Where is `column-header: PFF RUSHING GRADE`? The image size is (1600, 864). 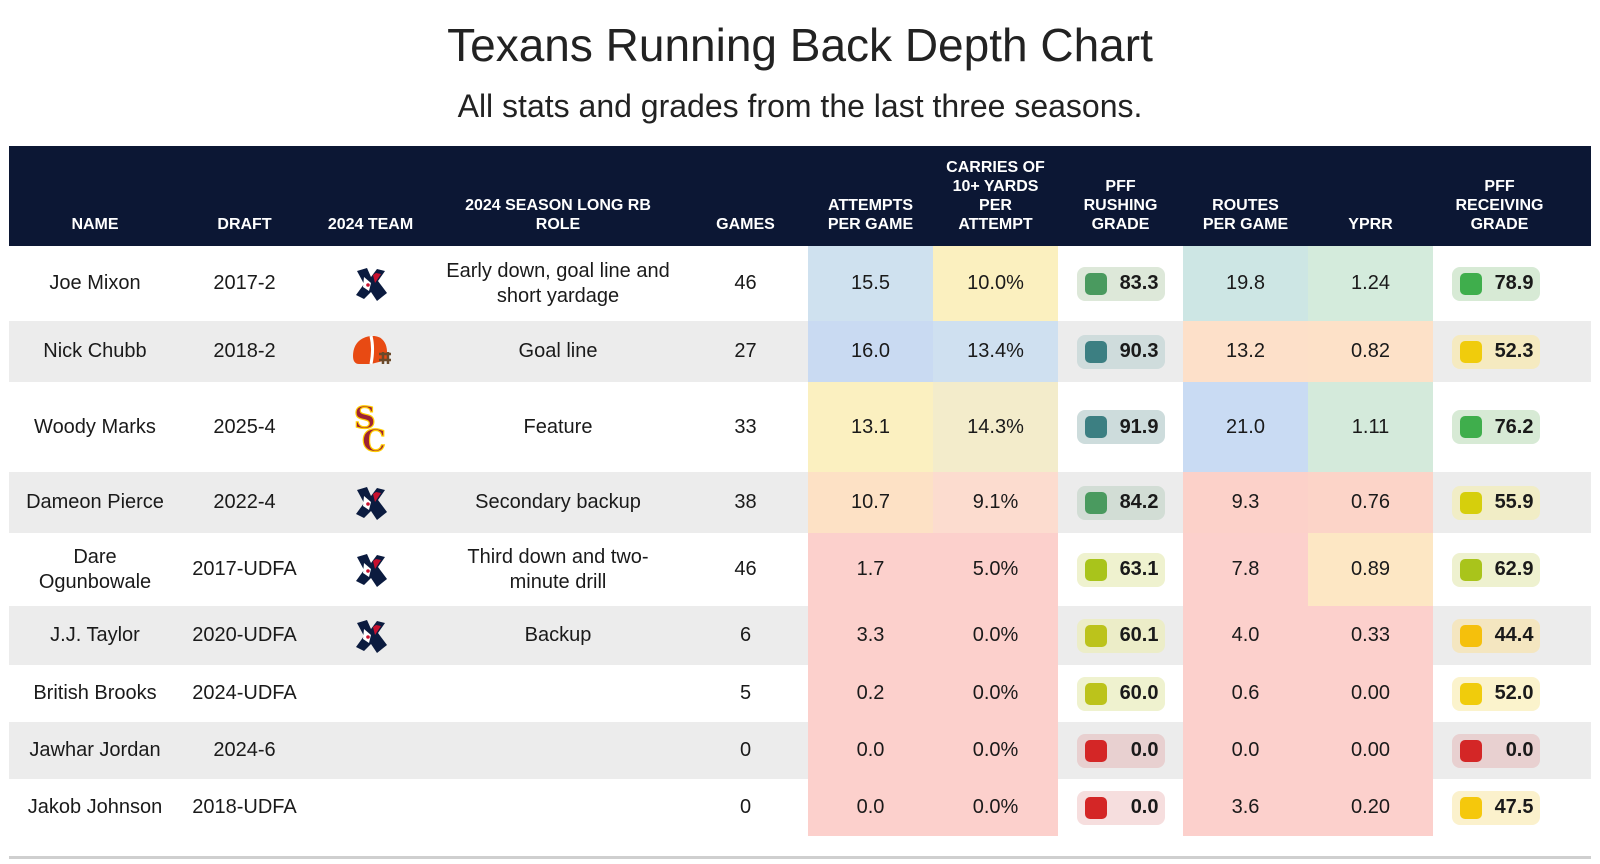
column-header: PFF RUSHING GRADE is located at coordinates (1120, 205).